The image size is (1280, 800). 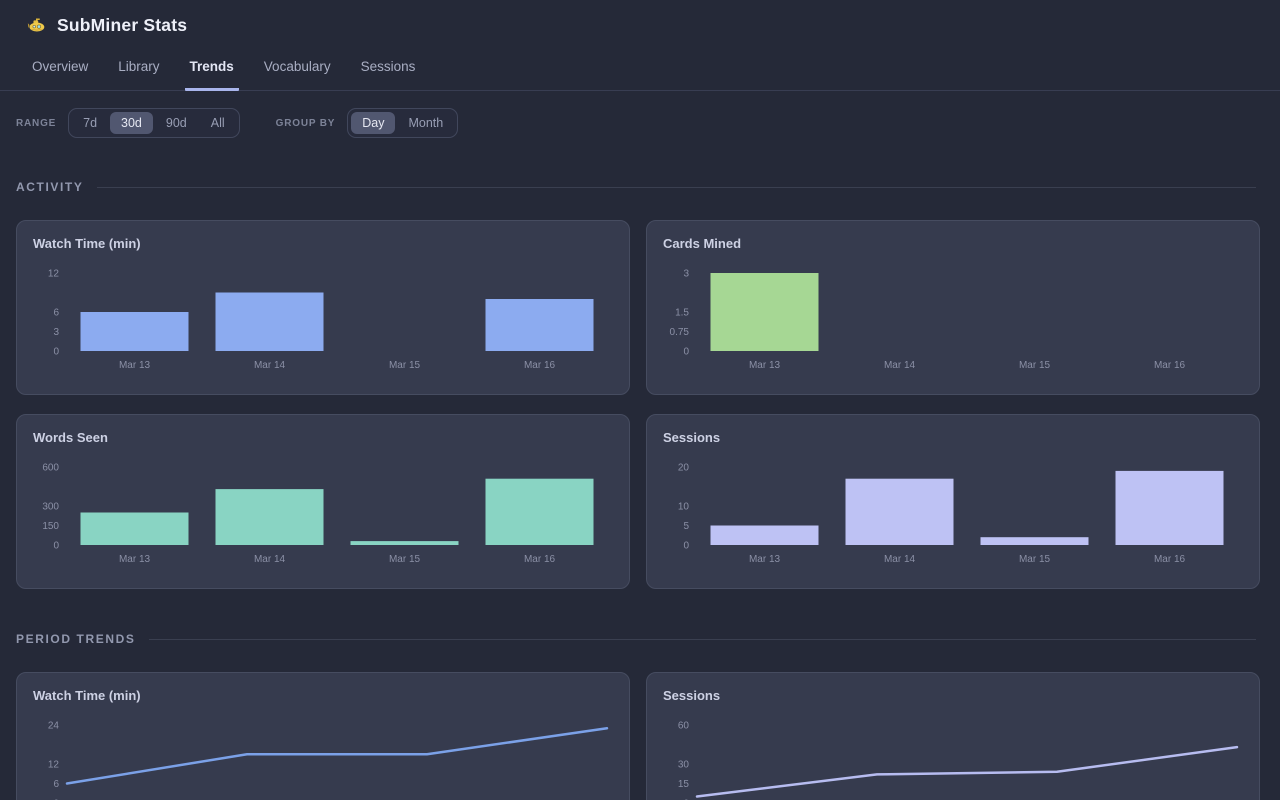 What do you see at coordinates (54, 726) in the screenshot?
I see `svg-text: 24` at bounding box center [54, 726].